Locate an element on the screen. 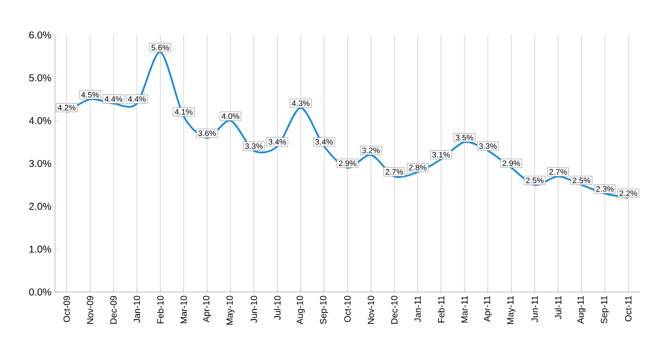 The width and height of the screenshot is (650, 350). x-tick-label: Oct-11 is located at coordinates (628, 309).